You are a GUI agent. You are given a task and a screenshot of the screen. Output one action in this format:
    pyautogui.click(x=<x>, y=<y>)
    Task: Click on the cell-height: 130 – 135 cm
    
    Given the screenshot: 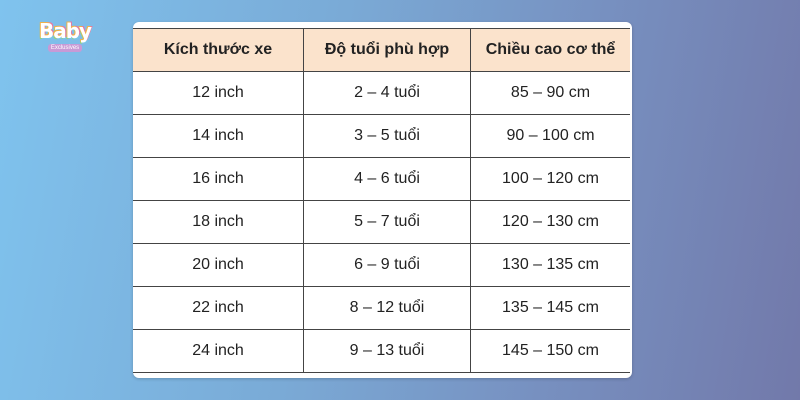 What is the action you would take?
    pyautogui.click(x=550, y=265)
    